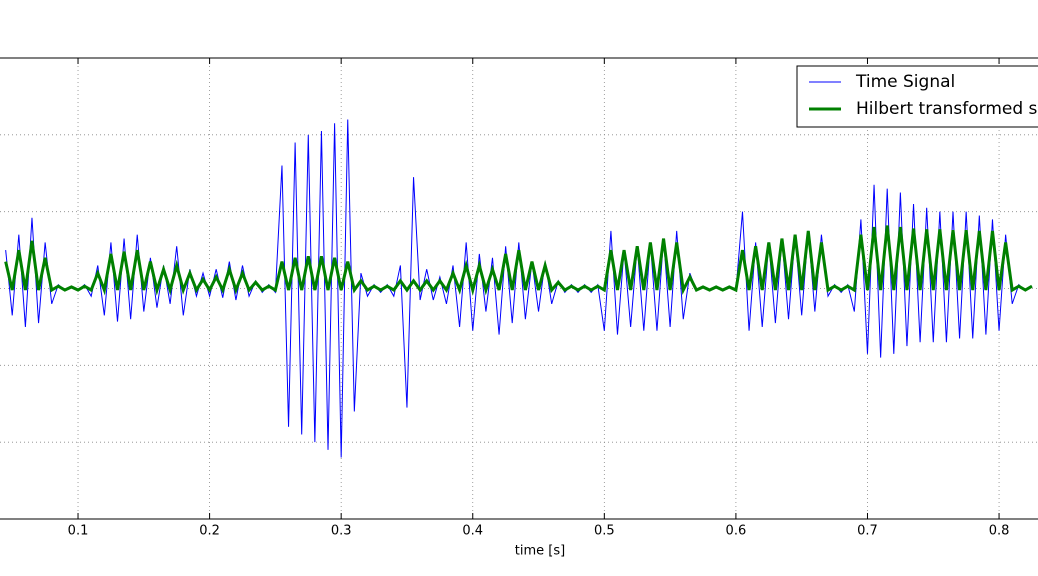  I want to click on x-tick-label: 0.6, so click(736, 531).